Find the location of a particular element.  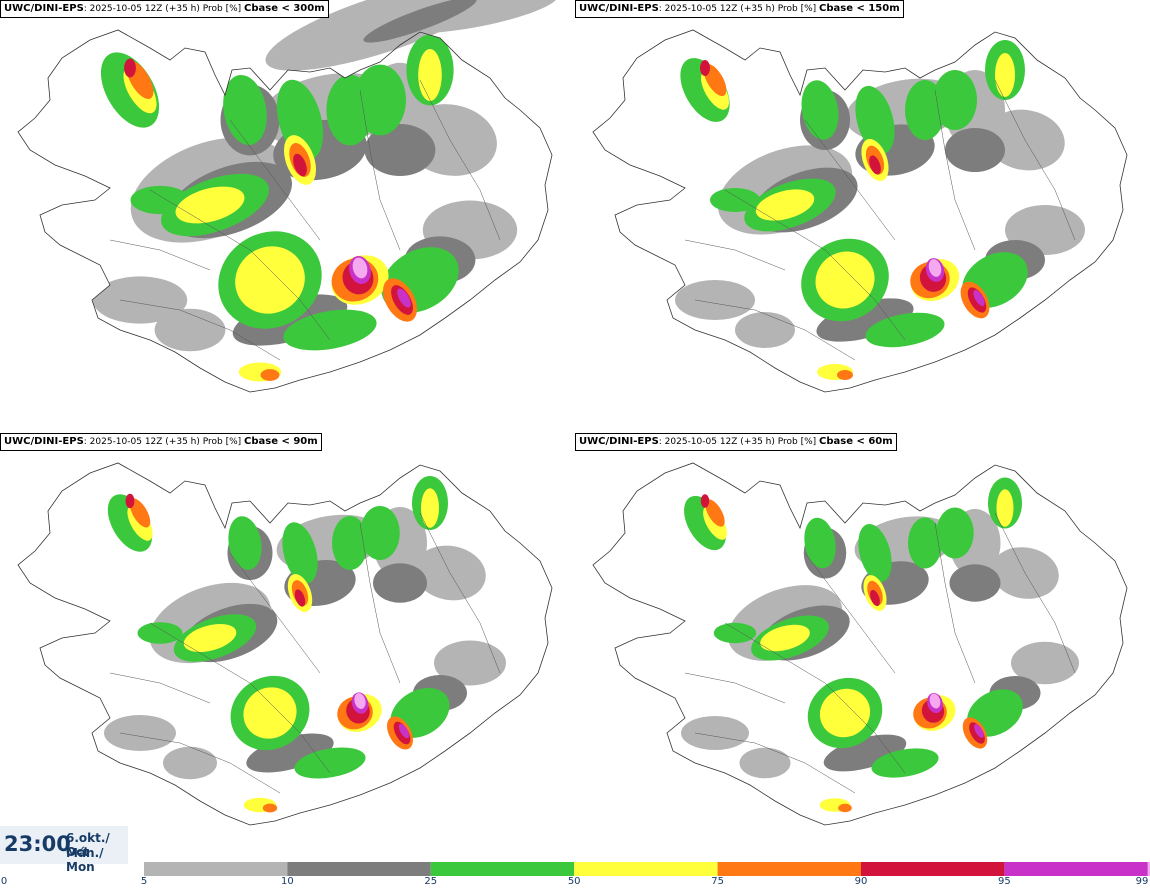

valid-hour: 23:00 is located at coordinates (37, 844).